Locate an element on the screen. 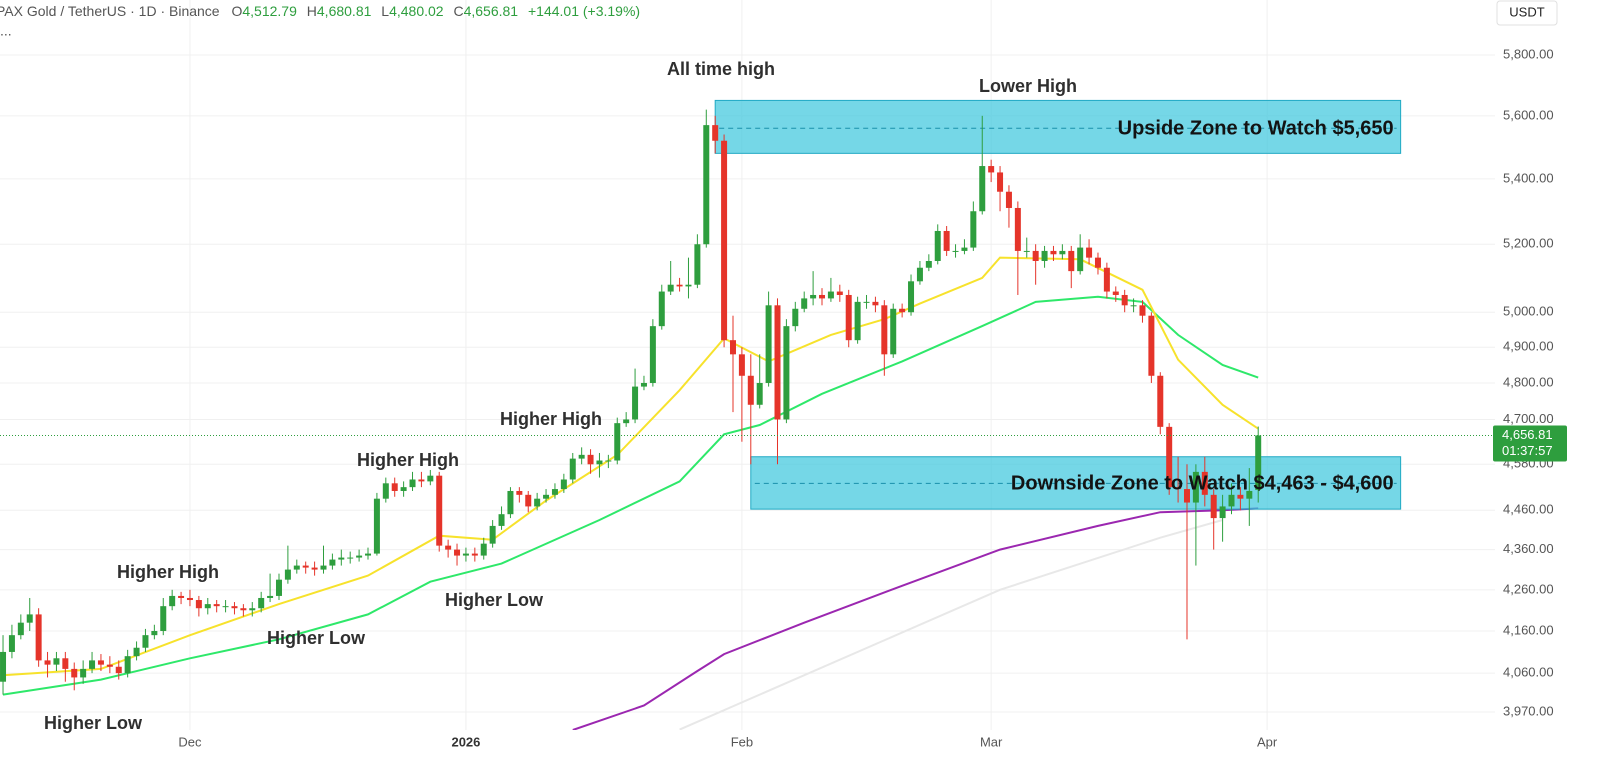 Image resolution: width=1600 pixels, height=771 pixels. countdown: 01:37:57 is located at coordinates (1527, 450).